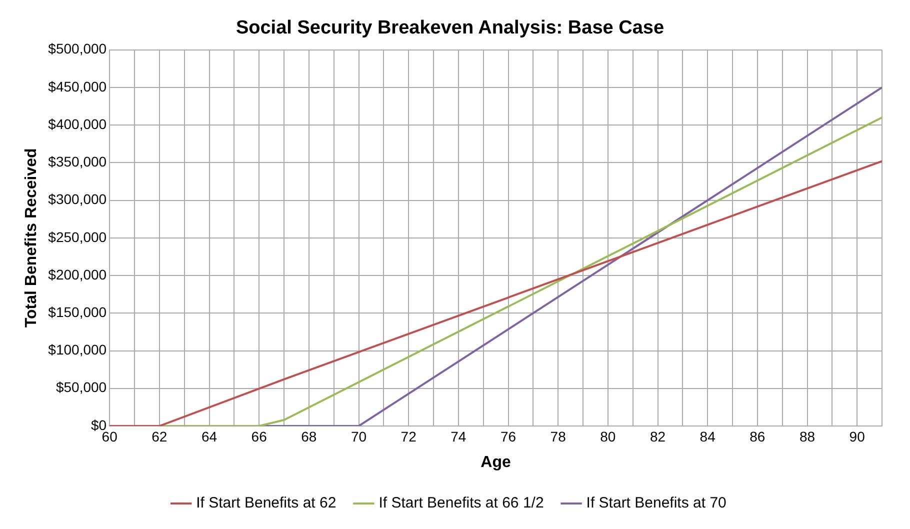 Image resolution: width=910 pixels, height=529 pixels. I want to click on legend-label: If Start Benefits at 70, so click(656, 503).